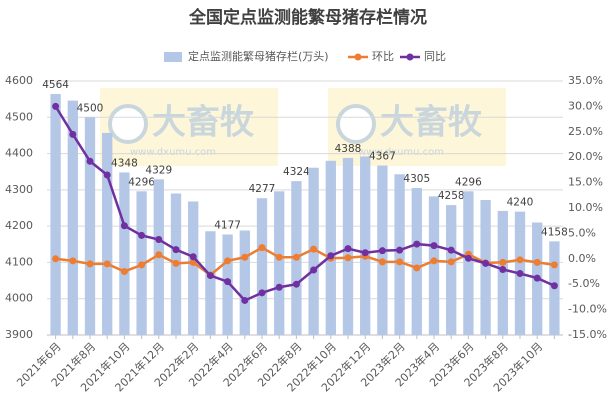 This screenshot has height=408, width=616. What do you see at coordinates (587, 309) in the screenshot?
I see `y2-tick-label: -10.0%` at bounding box center [587, 309].